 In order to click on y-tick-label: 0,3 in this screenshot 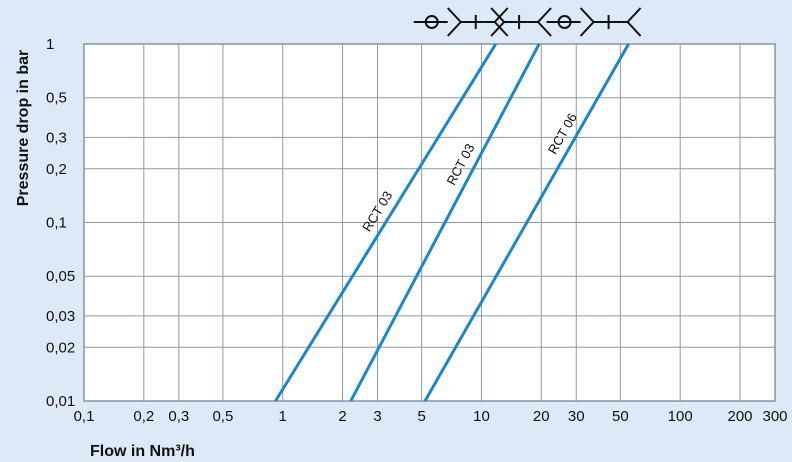, I will do `click(56, 137)`.